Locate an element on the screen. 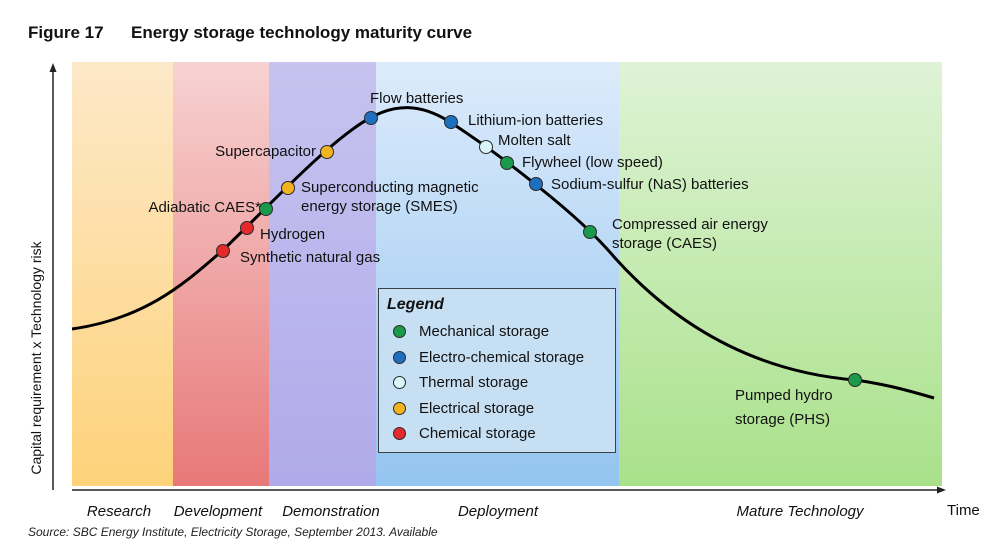 The width and height of the screenshot is (1000, 539). legend-label-electrical: Electrical storage is located at coordinates (477, 408).